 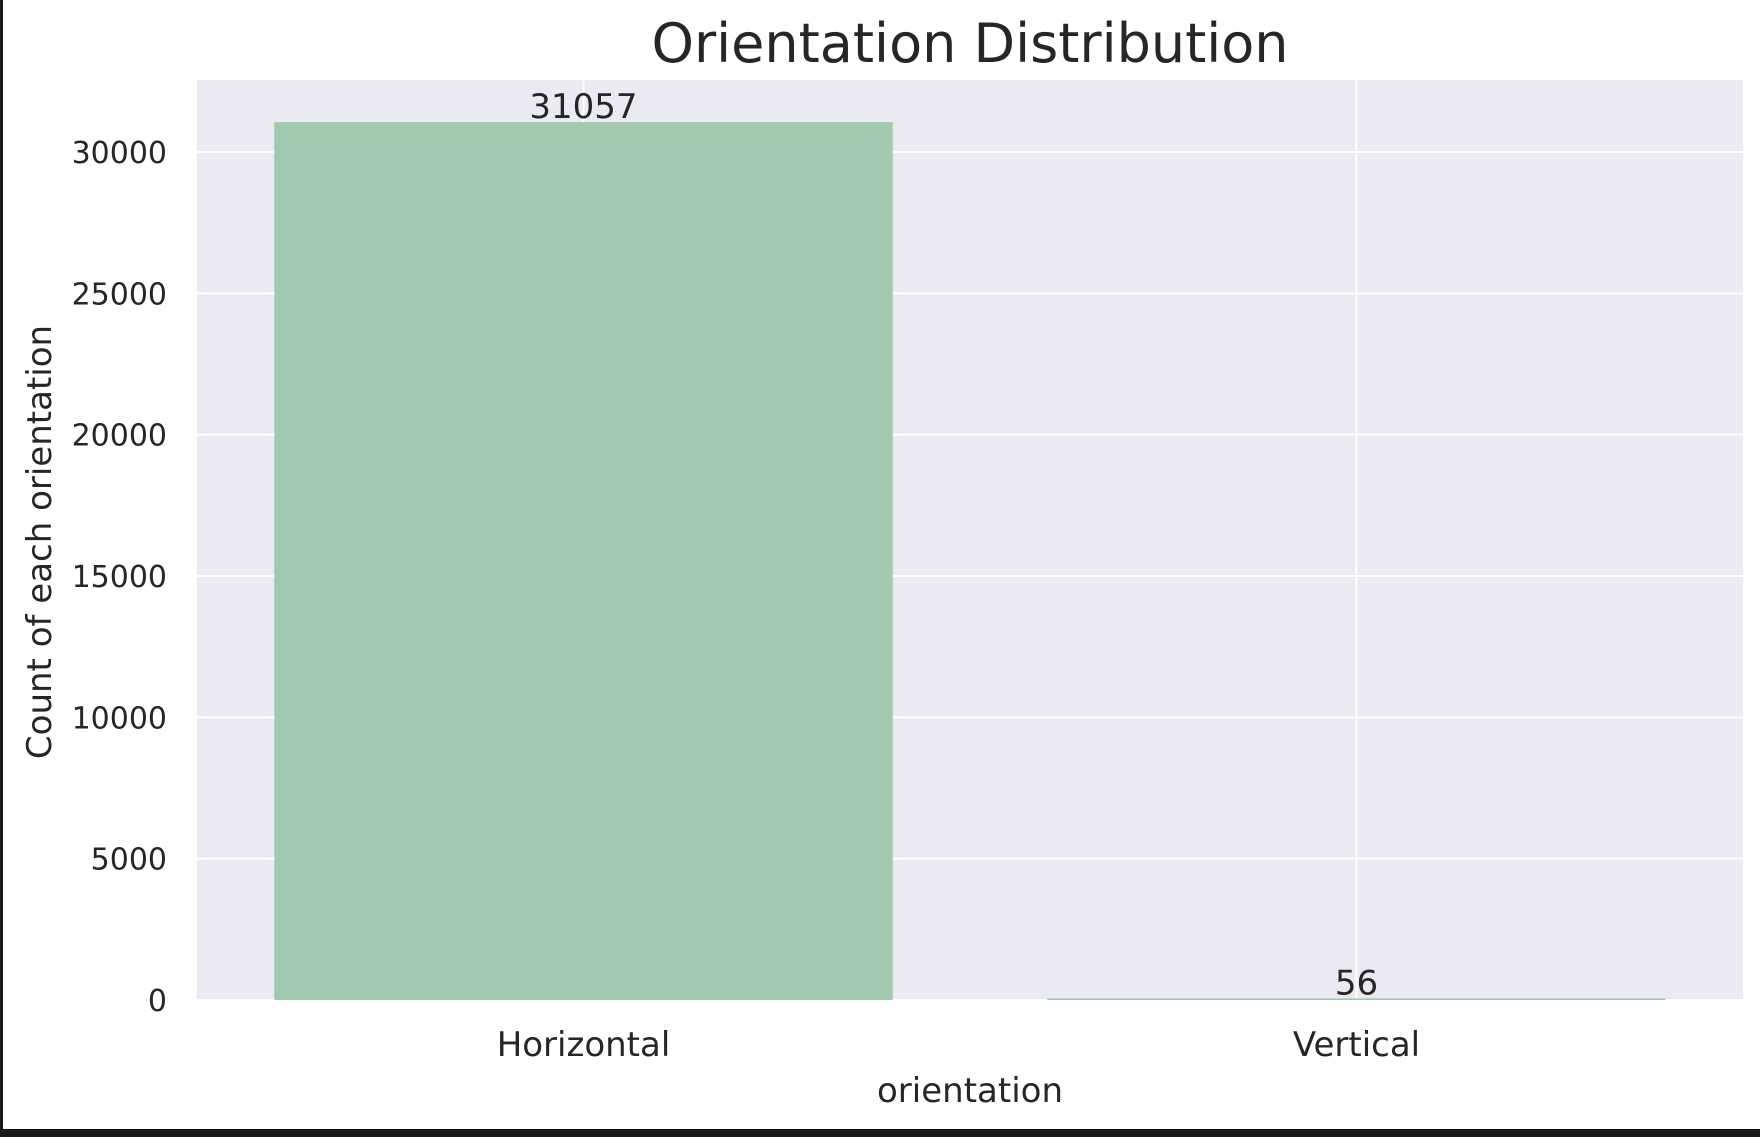 I want to click on x-axis-label: orientation, so click(x=970, y=1091).